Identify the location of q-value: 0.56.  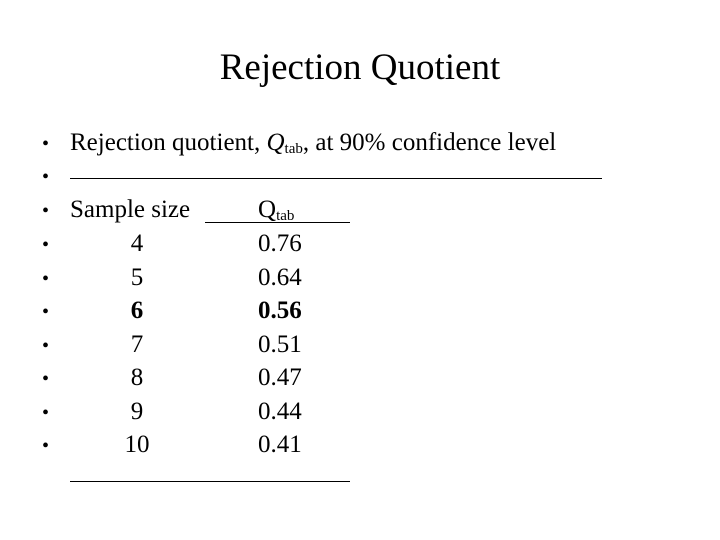
(280, 310).